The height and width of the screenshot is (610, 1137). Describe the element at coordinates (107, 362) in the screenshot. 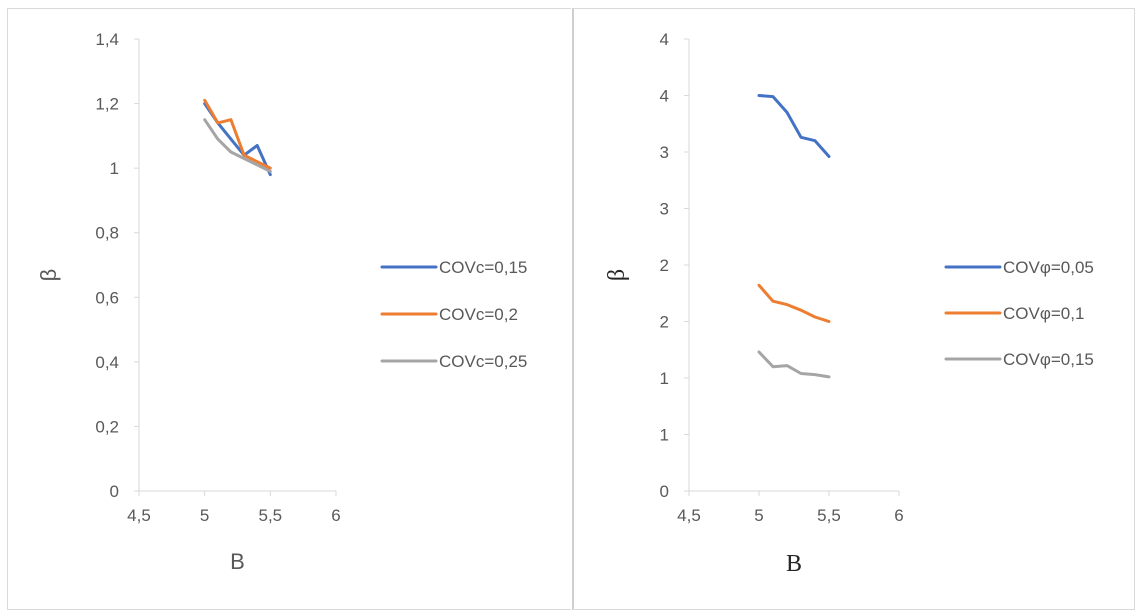

I see `y-tick-label: 0,4` at that location.